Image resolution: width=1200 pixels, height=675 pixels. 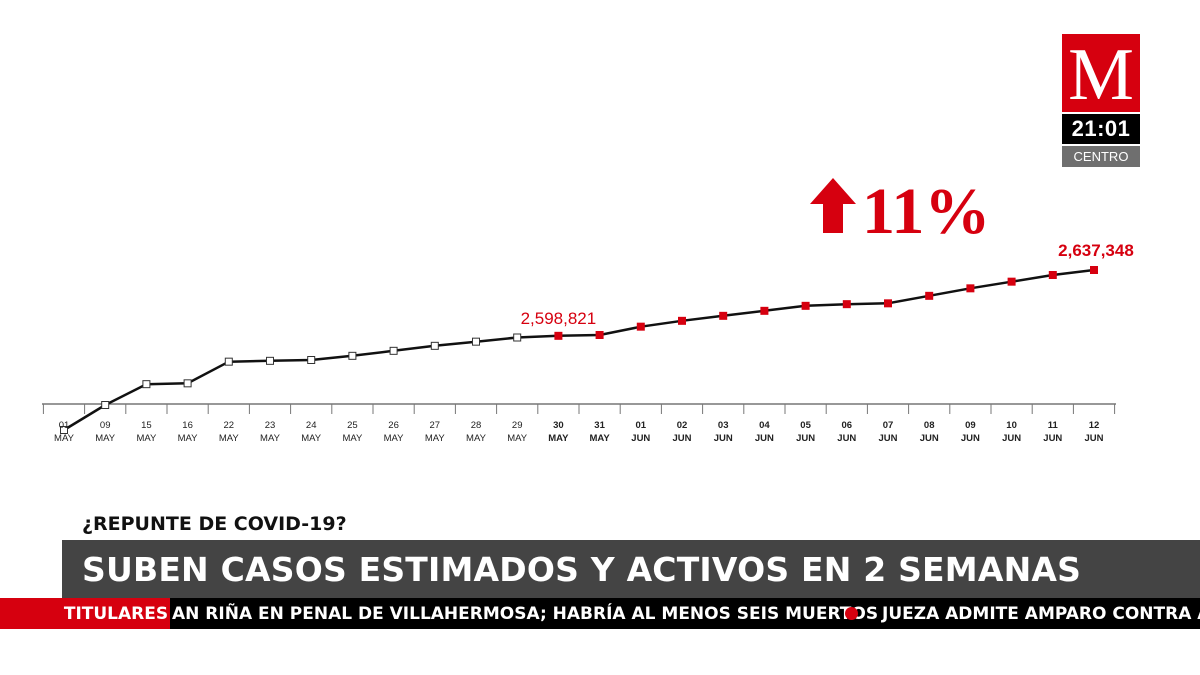 What do you see at coordinates (682, 425) in the screenshot?
I see `x-tick-label-day: 02` at bounding box center [682, 425].